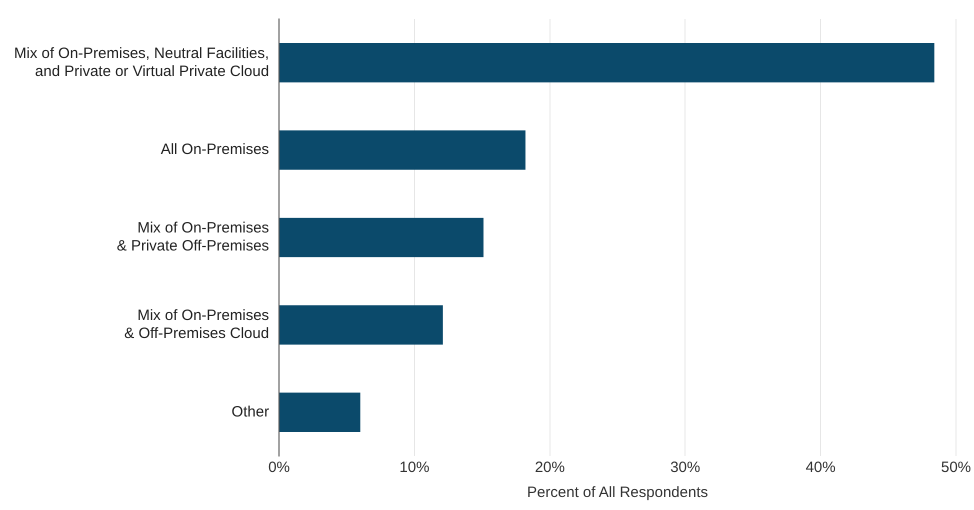  I want to click on x-tick-label: 40%, so click(821, 467).